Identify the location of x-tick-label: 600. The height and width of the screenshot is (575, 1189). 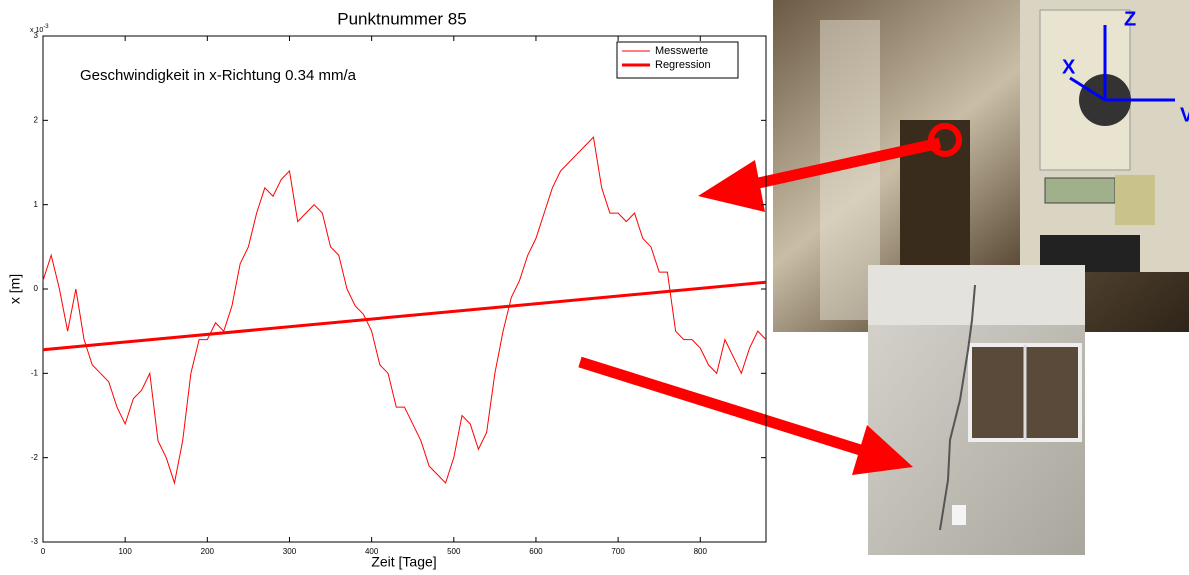
(536, 551).